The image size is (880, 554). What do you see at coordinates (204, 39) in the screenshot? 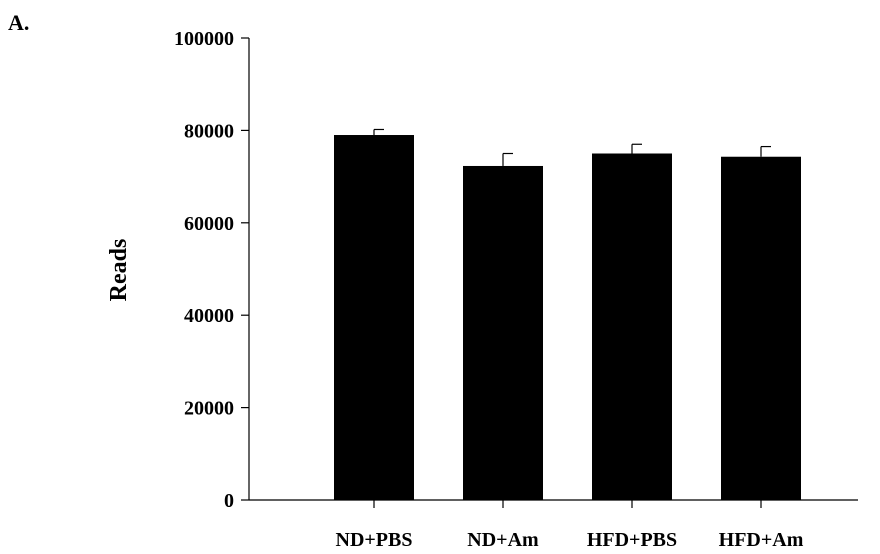
I see `y-tick-label: 100000` at bounding box center [204, 39].